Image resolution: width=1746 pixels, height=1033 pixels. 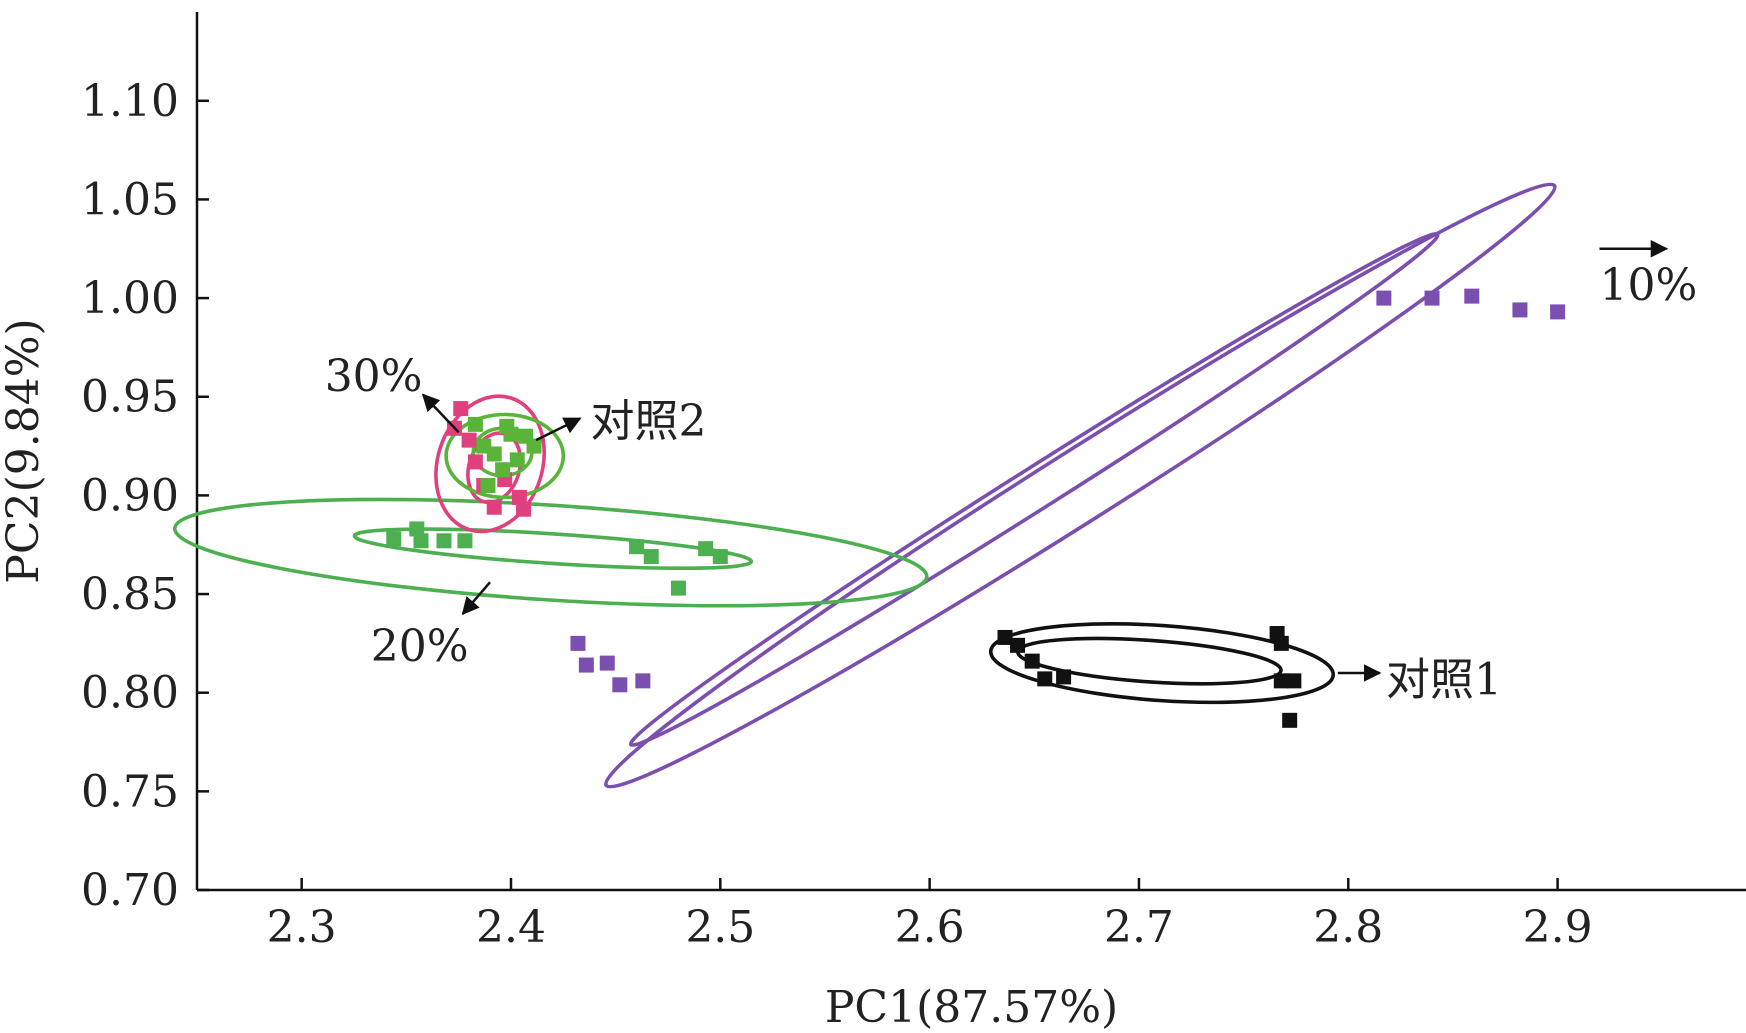 What do you see at coordinates (24, 450) in the screenshot?
I see `y-axis-title: PC2(9.84%)` at bounding box center [24, 450].